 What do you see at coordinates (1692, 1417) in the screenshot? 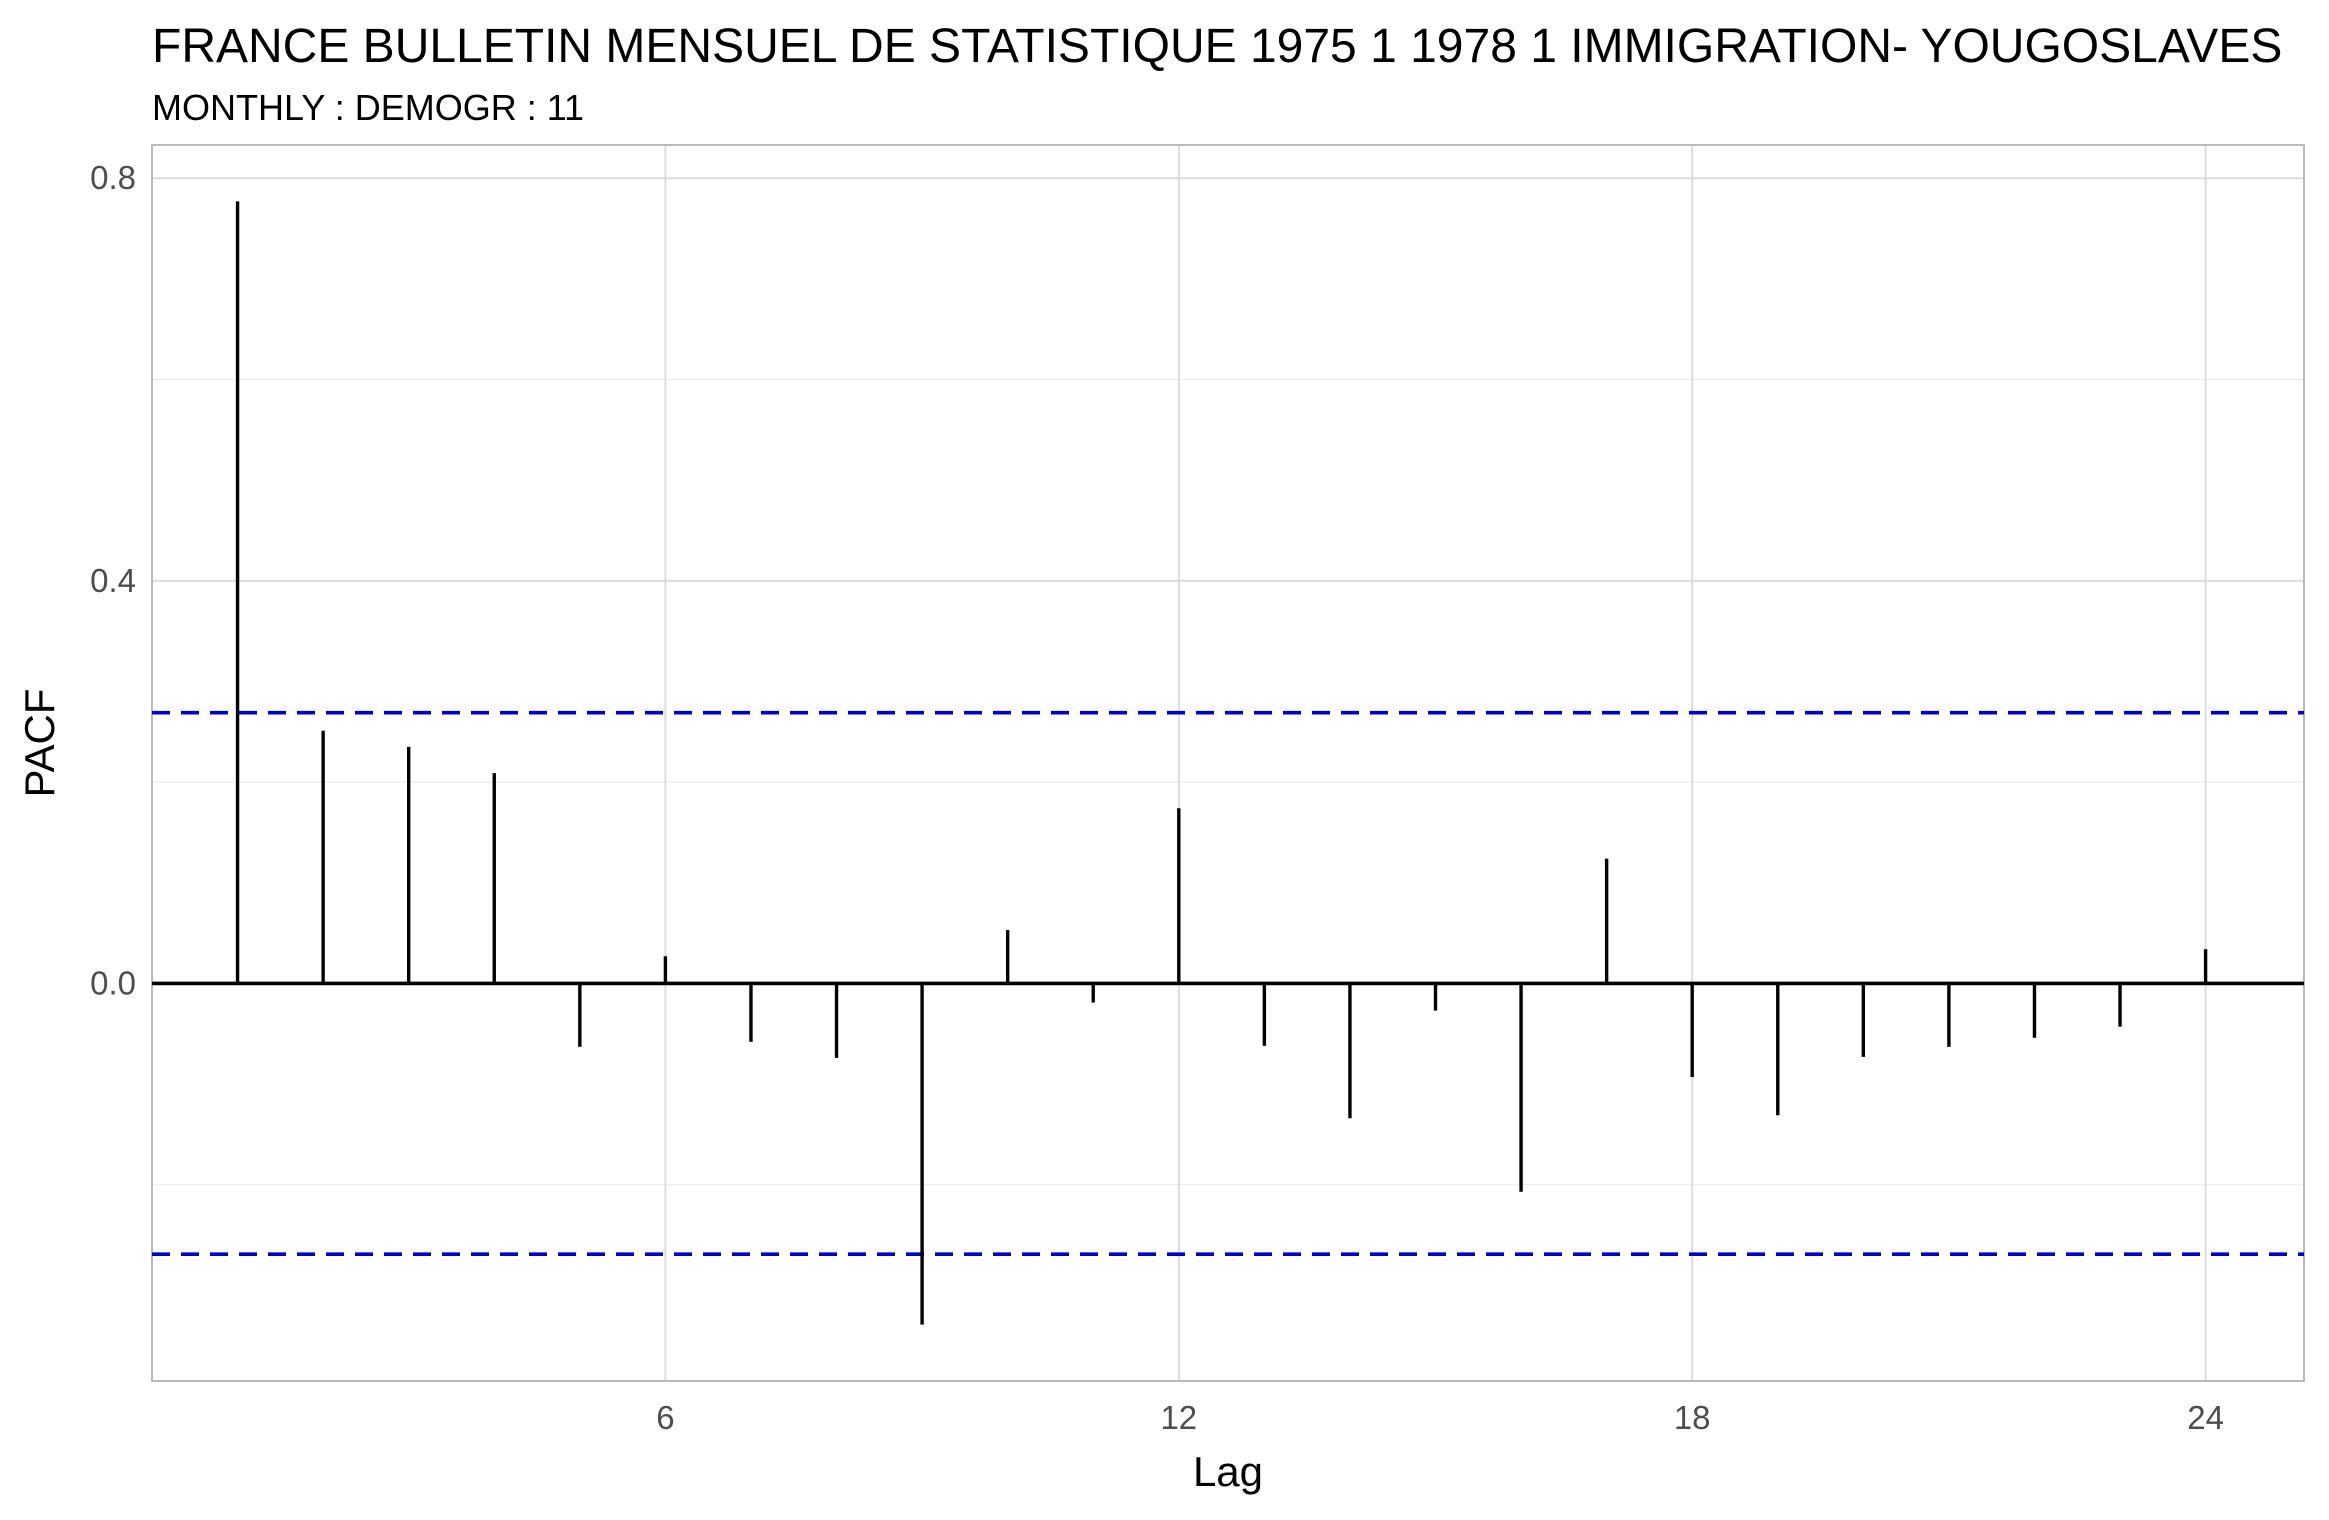
I see `x-tick-label: 18` at bounding box center [1692, 1417].